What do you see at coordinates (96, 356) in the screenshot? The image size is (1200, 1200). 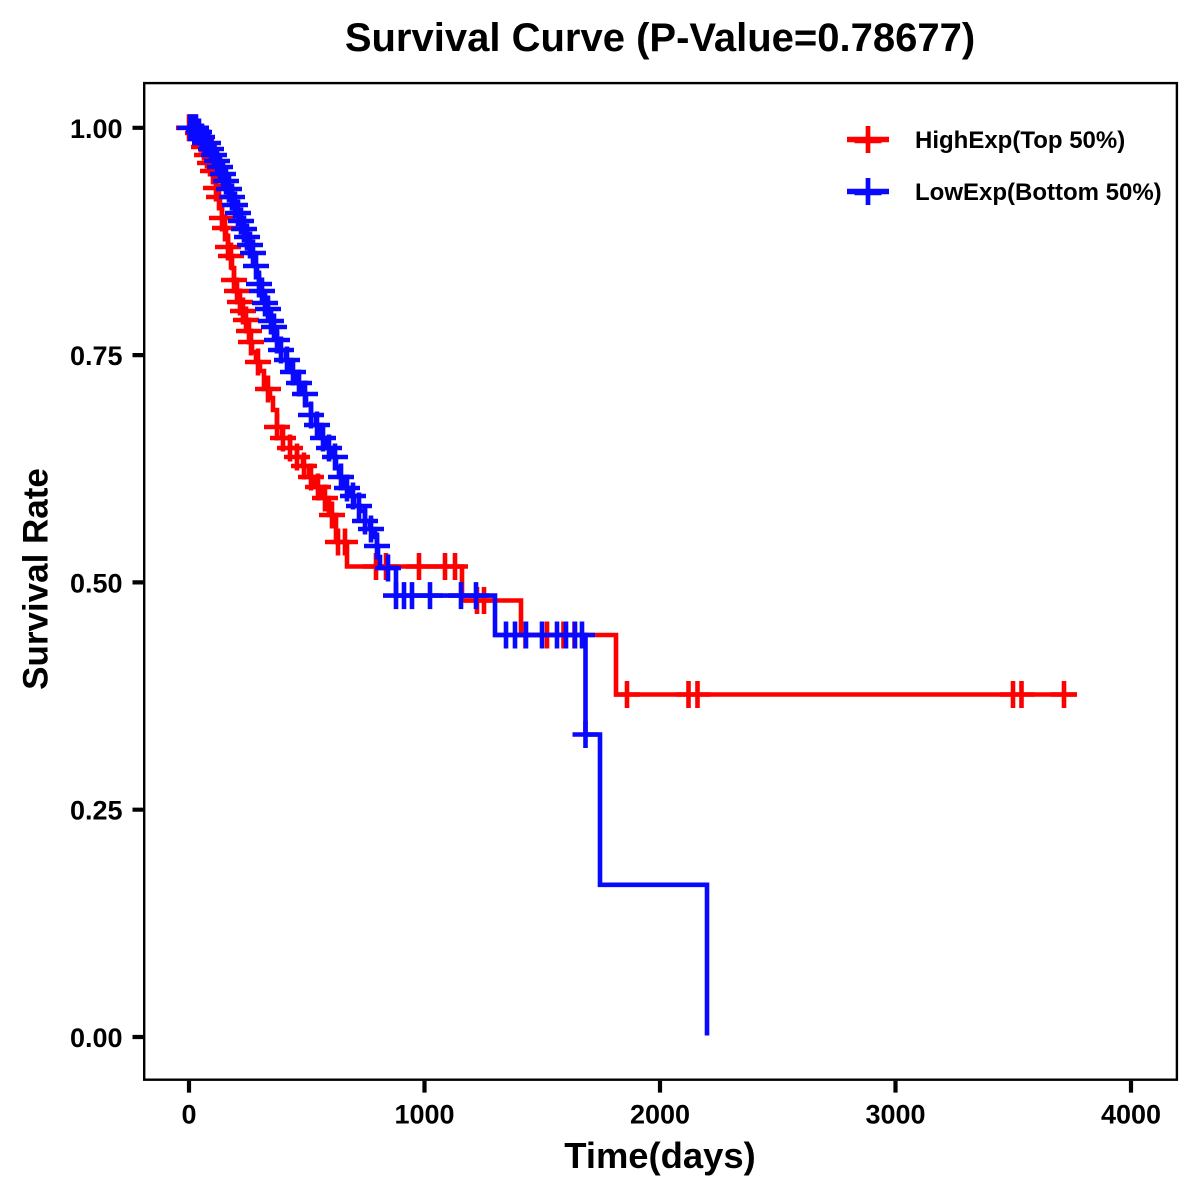 I see `svg-text: 0.75` at bounding box center [96, 356].